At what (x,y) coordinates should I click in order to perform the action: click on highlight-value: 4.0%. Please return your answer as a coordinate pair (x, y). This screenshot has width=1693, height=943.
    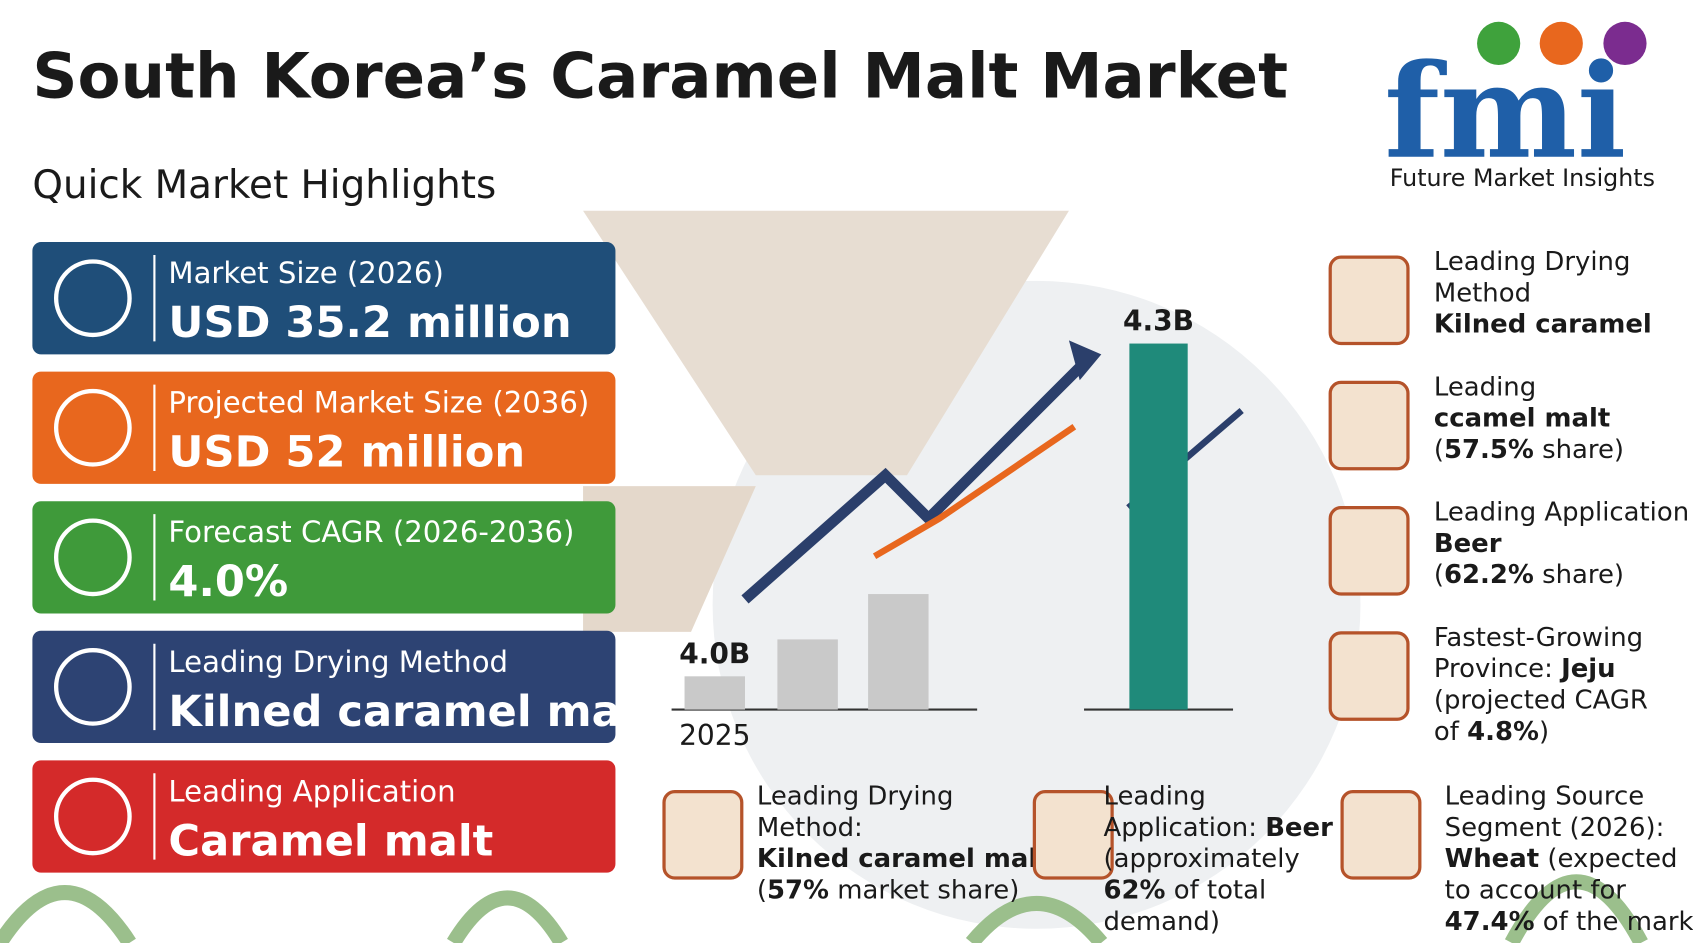
    Looking at the image, I should click on (228, 582).